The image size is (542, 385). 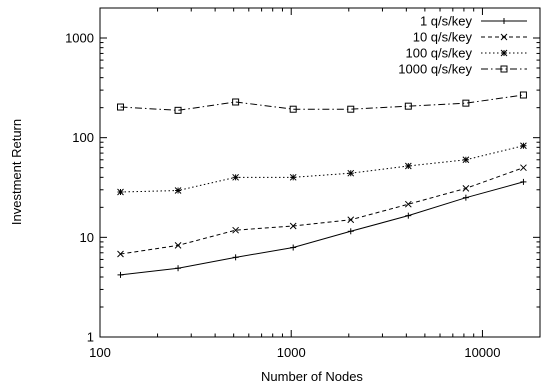 What do you see at coordinates (473, 21) in the screenshot?
I see `legend-item: 1 q/s/key` at bounding box center [473, 21].